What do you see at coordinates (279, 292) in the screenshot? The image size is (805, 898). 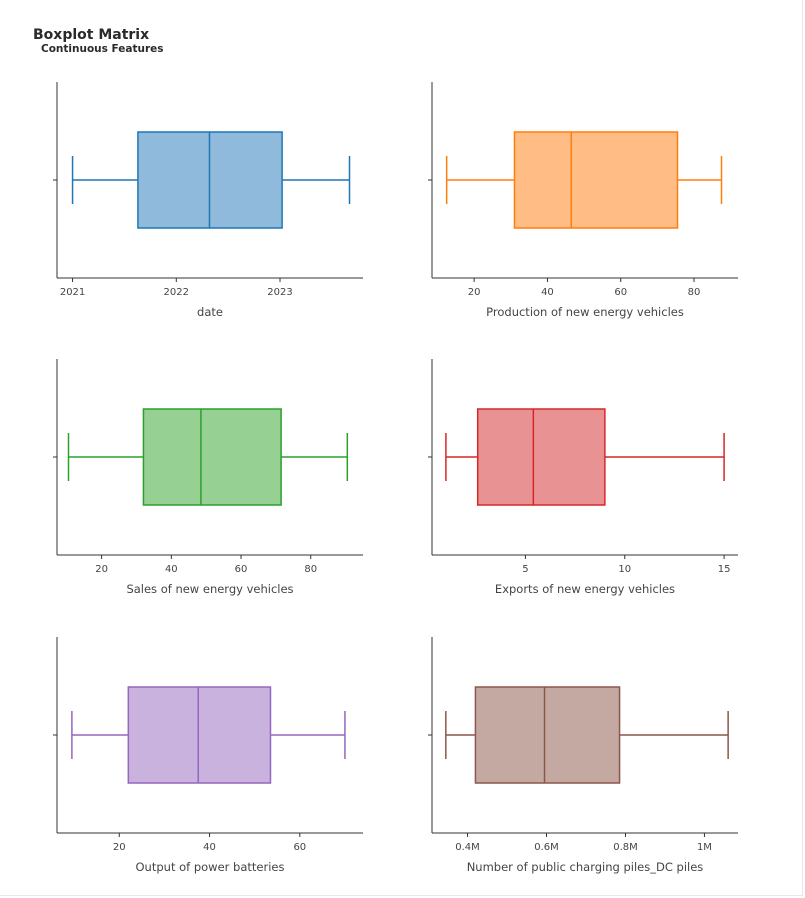 I see `x-tick-label: 2023` at bounding box center [279, 292].